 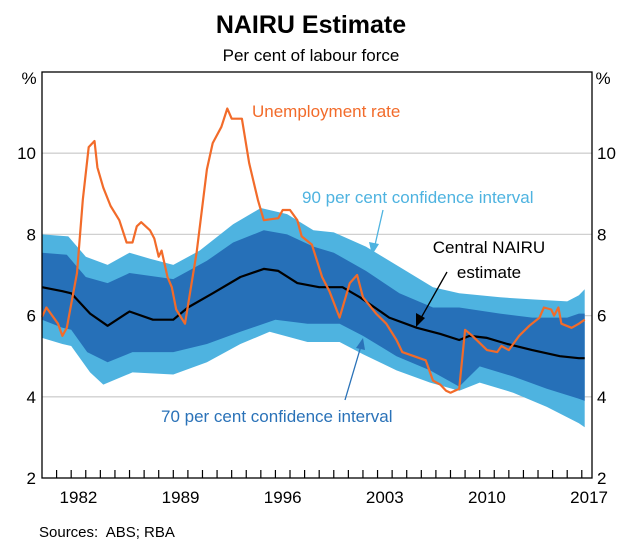 I want to click on y-tick-label-left: 8, so click(x=31, y=234).